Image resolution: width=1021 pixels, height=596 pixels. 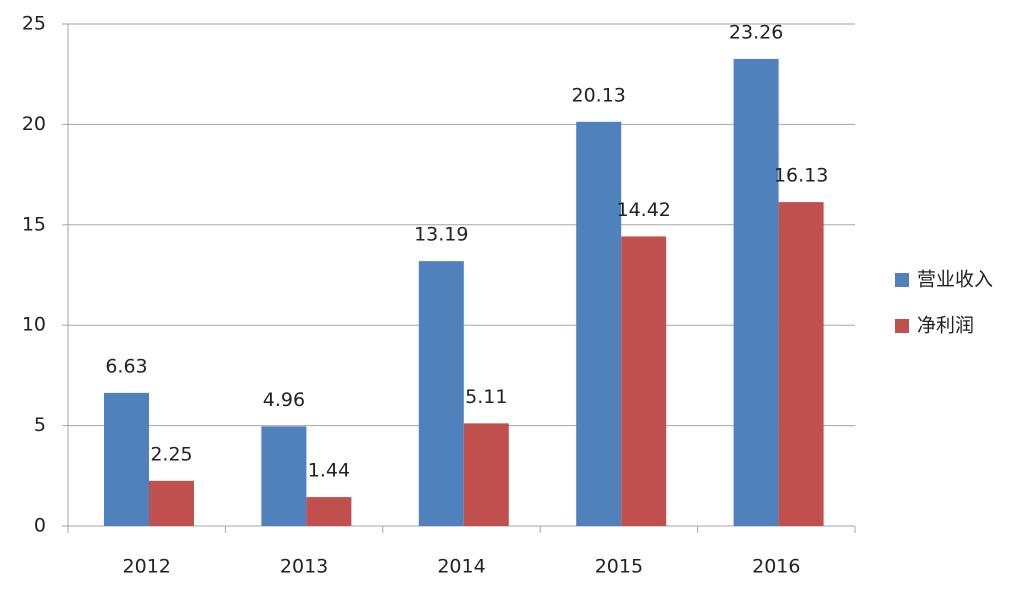 I want to click on data-label: 23.26, so click(x=756, y=32).